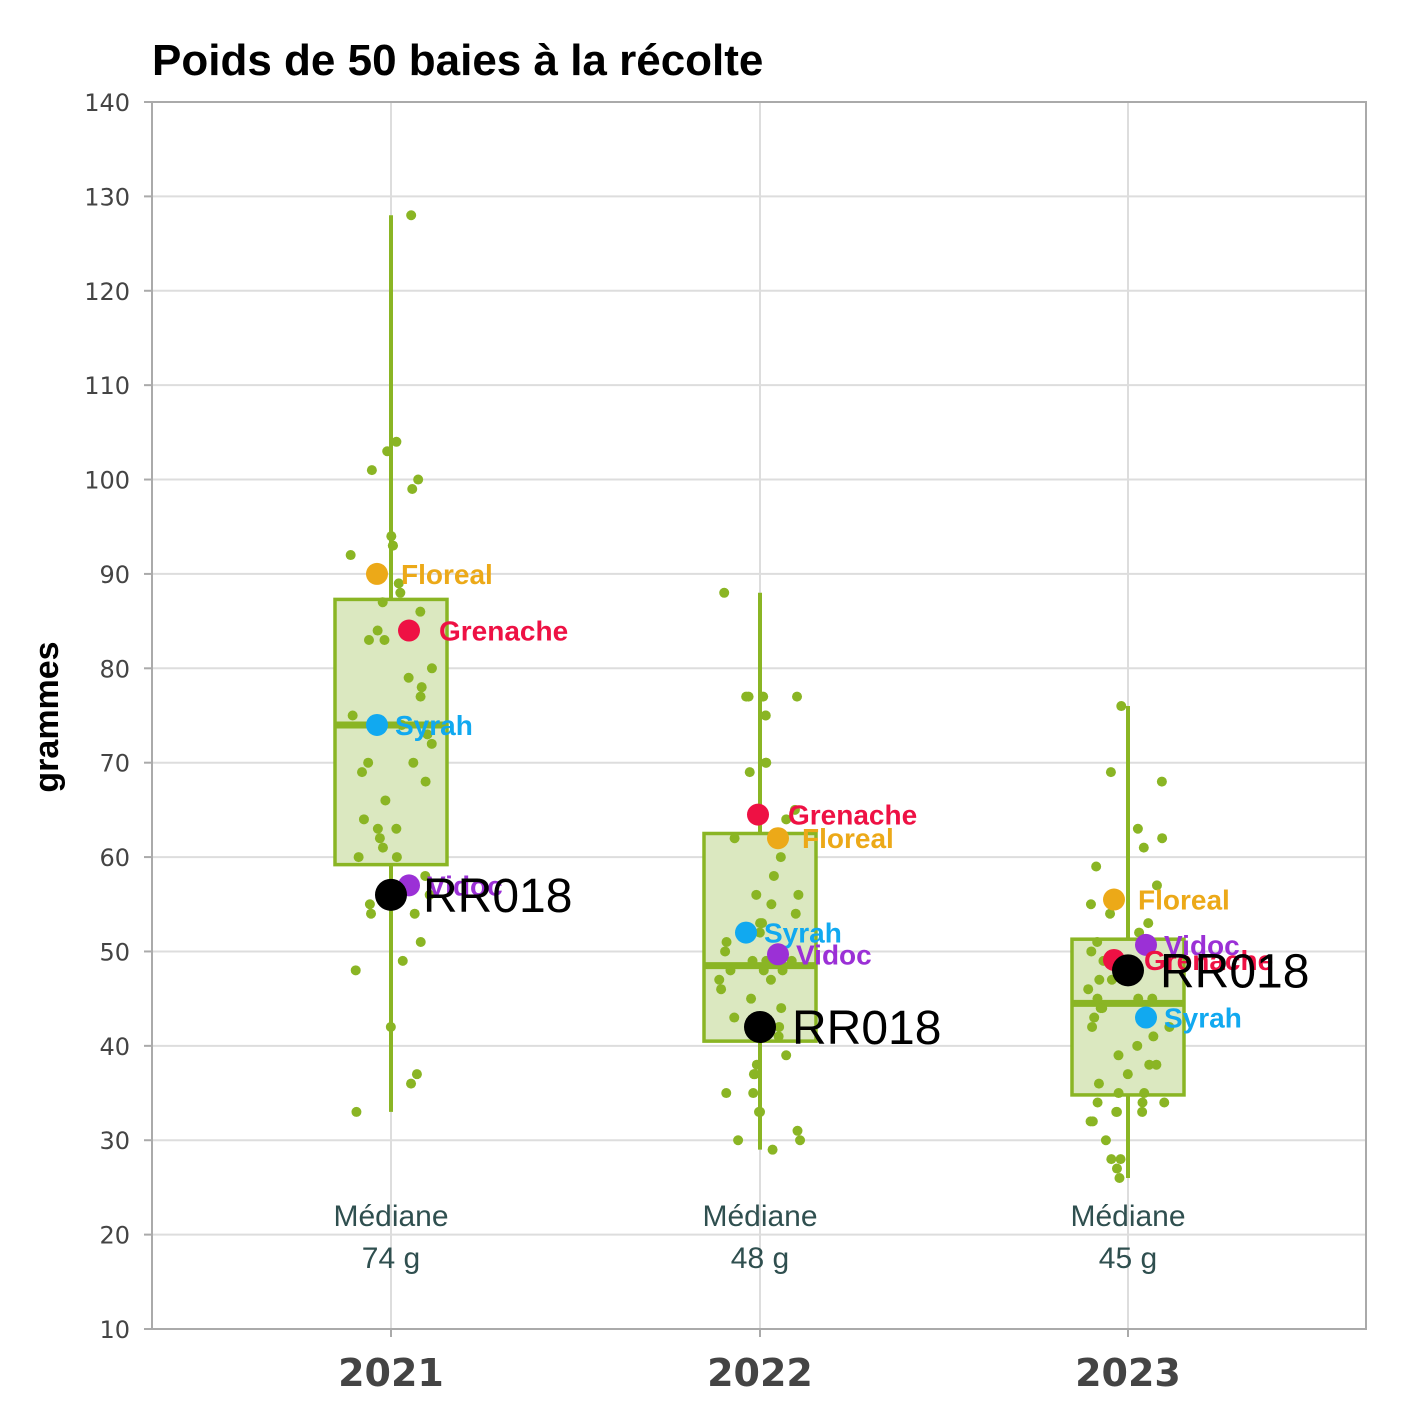 The height and width of the screenshot is (1417, 1417). Describe the element at coordinates (118, 716) in the screenshot. I see `y-axis: 10 20 30 40 50 60 70 80 90 100 110 120 130 140` at that location.